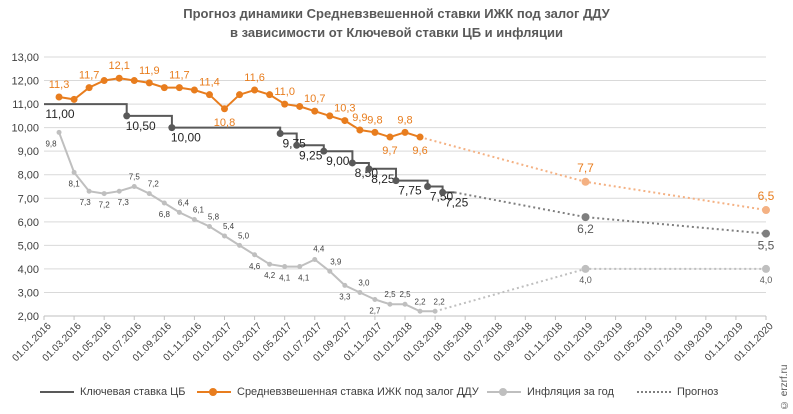 This screenshot has width=793, height=414. I want to click on mortgage-label: 12,1, so click(118, 66).